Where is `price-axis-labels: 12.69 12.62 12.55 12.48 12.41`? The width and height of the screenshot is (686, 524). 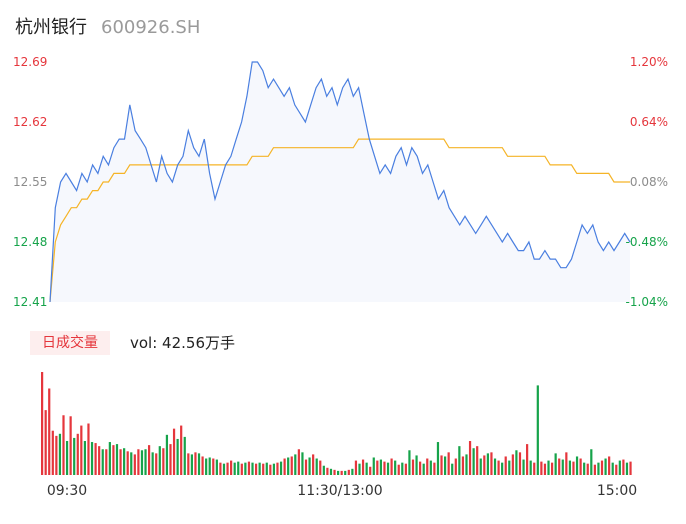
price-axis-labels: 12.69 12.62 12.55 12.48 12.41 is located at coordinates (30, 182).